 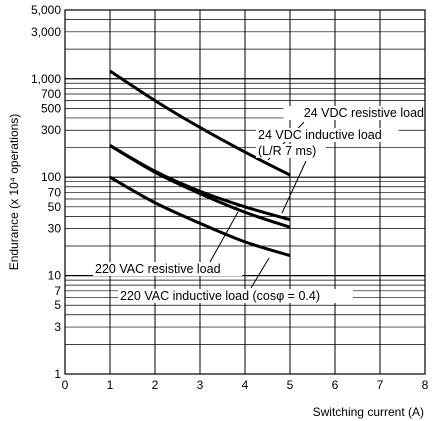 I want to click on x-tick-label: 1, so click(x=110, y=385).